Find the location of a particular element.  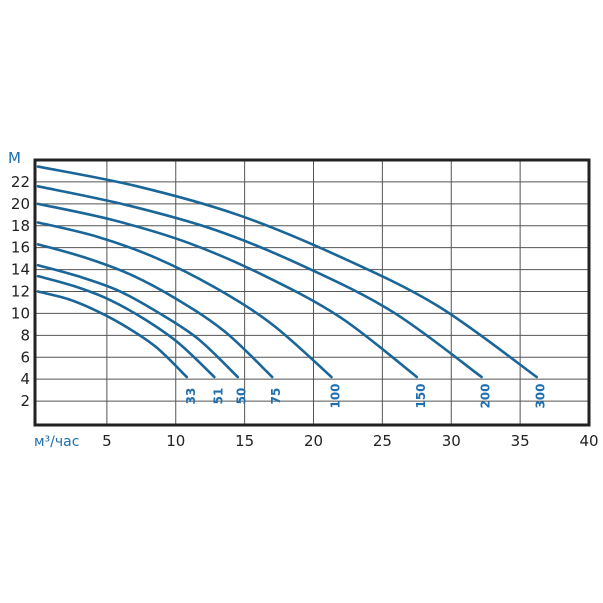

y-tick-label: 4 is located at coordinates (25, 379).